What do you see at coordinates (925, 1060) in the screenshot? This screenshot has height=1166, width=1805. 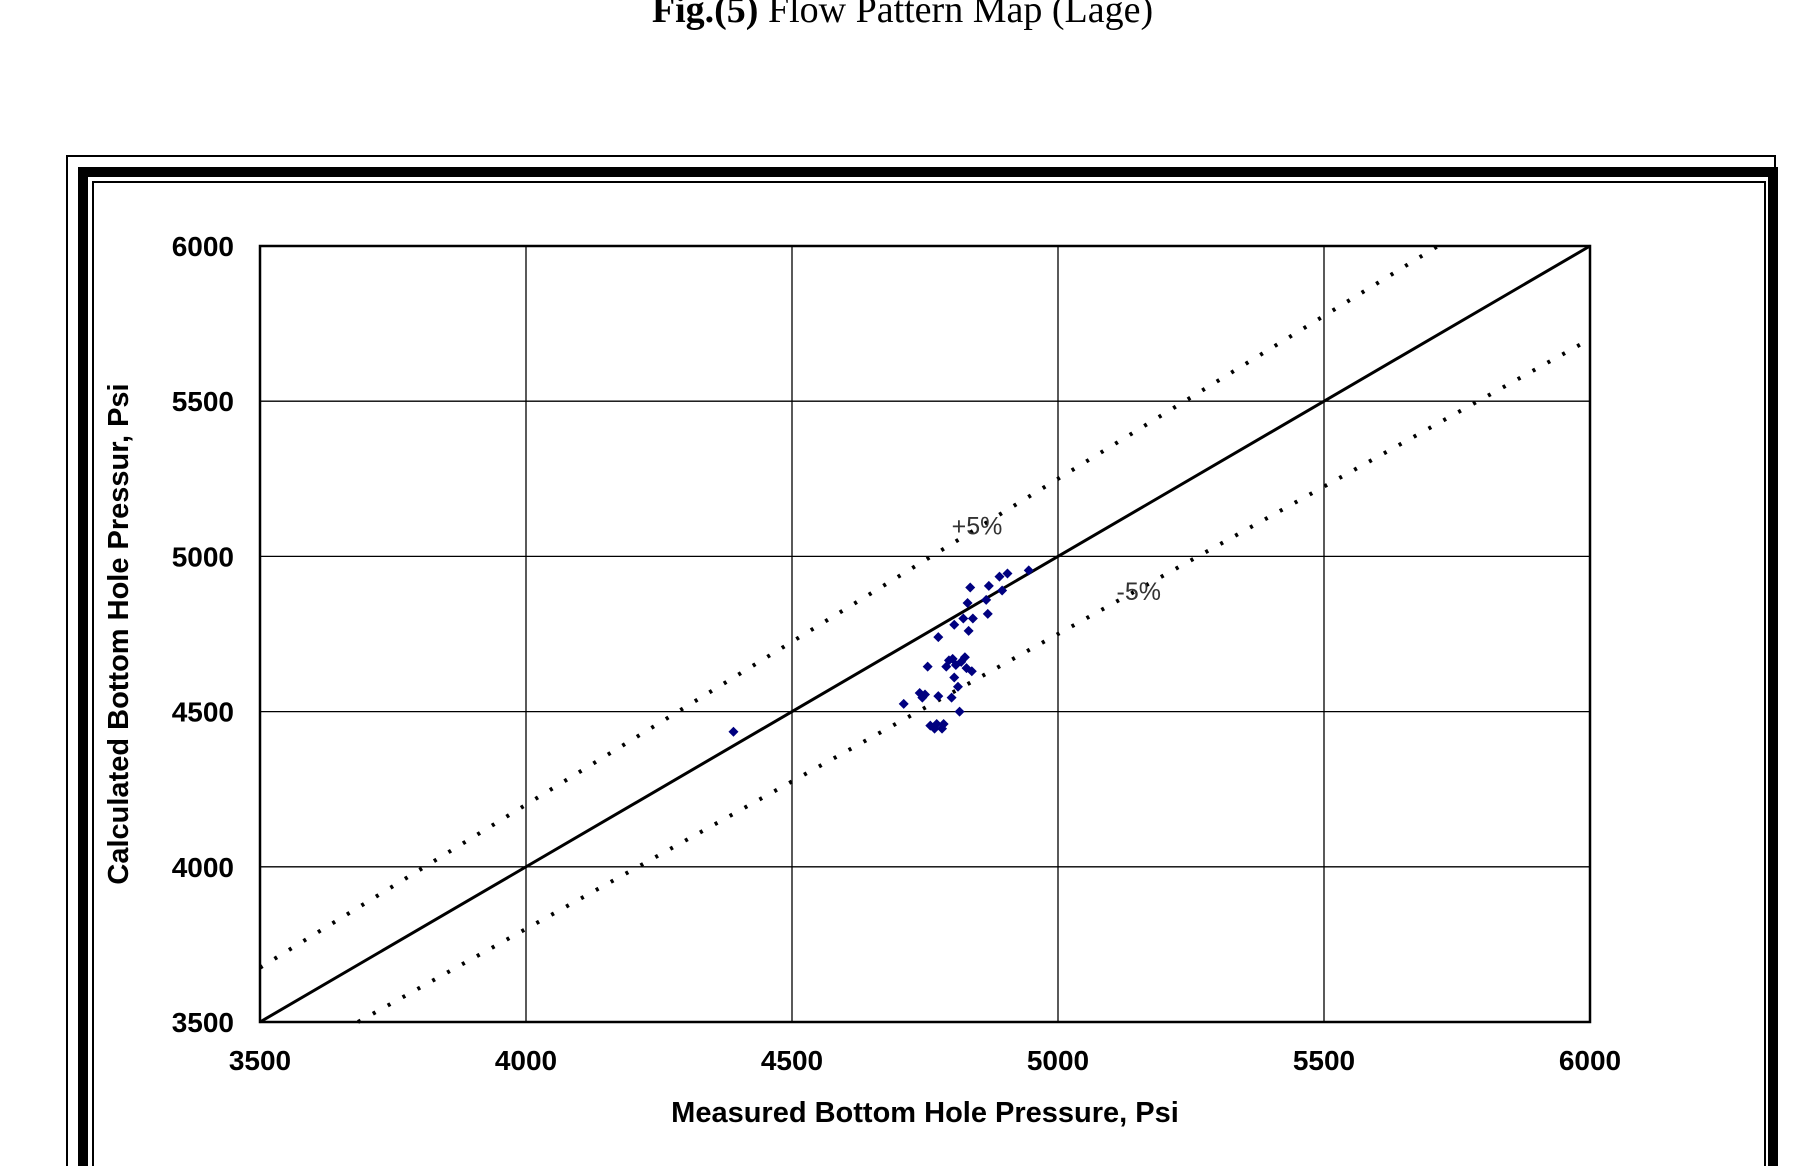 I see `x-tick-labels: 3500 4000 4500 5000 5500 6000` at bounding box center [925, 1060].